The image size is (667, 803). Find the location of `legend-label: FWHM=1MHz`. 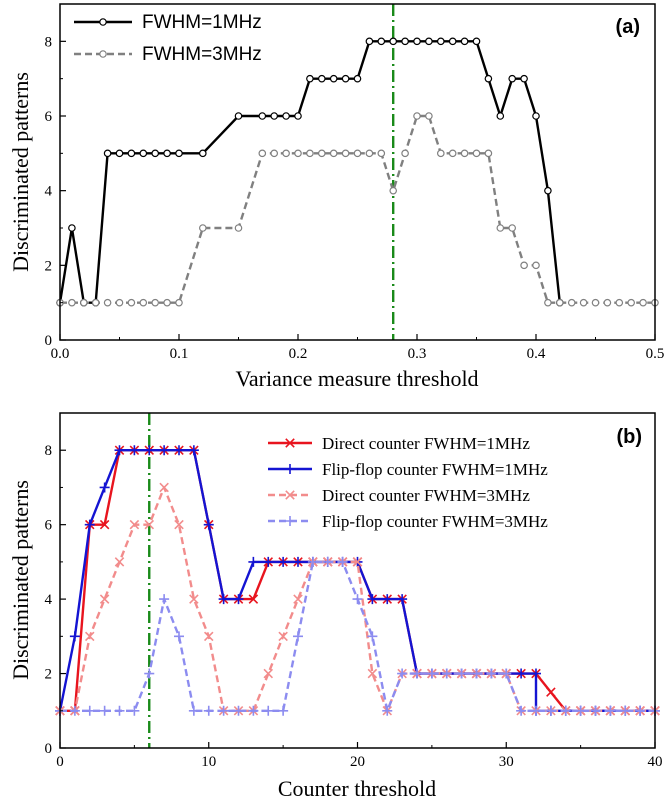

legend-label: FWHM=1MHz is located at coordinates (202, 22).